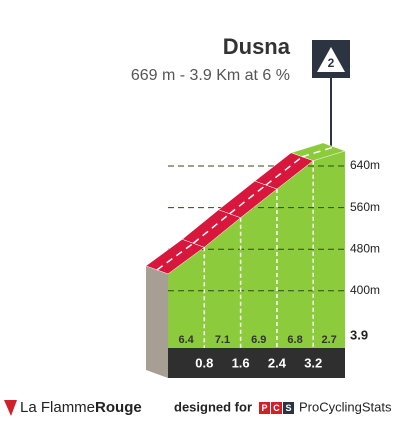 This screenshot has width=405, height=424. Describe the element at coordinates (241, 362) in the screenshot. I see `km-label: 1.6` at that location.